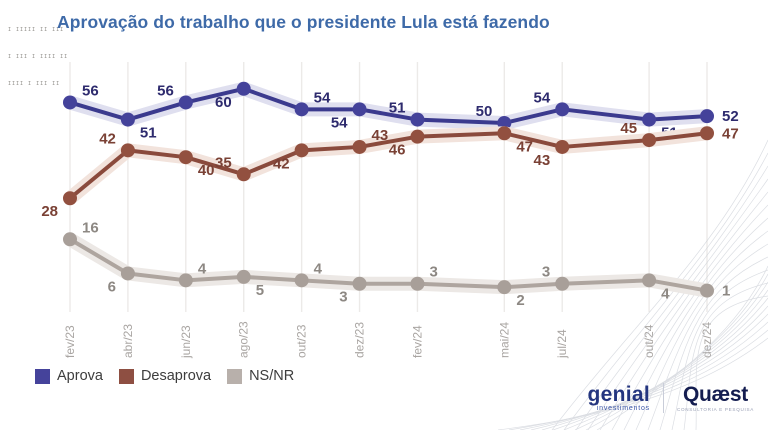 The image size is (768, 430). Describe the element at coordinates (397, 150) in the screenshot. I see `svg-text: 46` at that location.